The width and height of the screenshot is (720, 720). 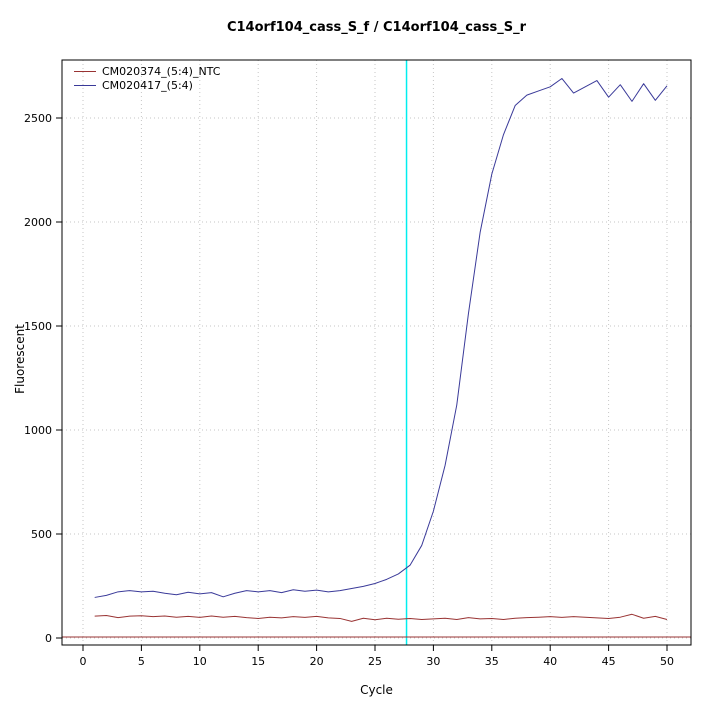 What do you see at coordinates (376, 27) in the screenshot?
I see `chart-title: C14orf104_cass_S_f / C14orf104_cass_S_r` at bounding box center [376, 27].